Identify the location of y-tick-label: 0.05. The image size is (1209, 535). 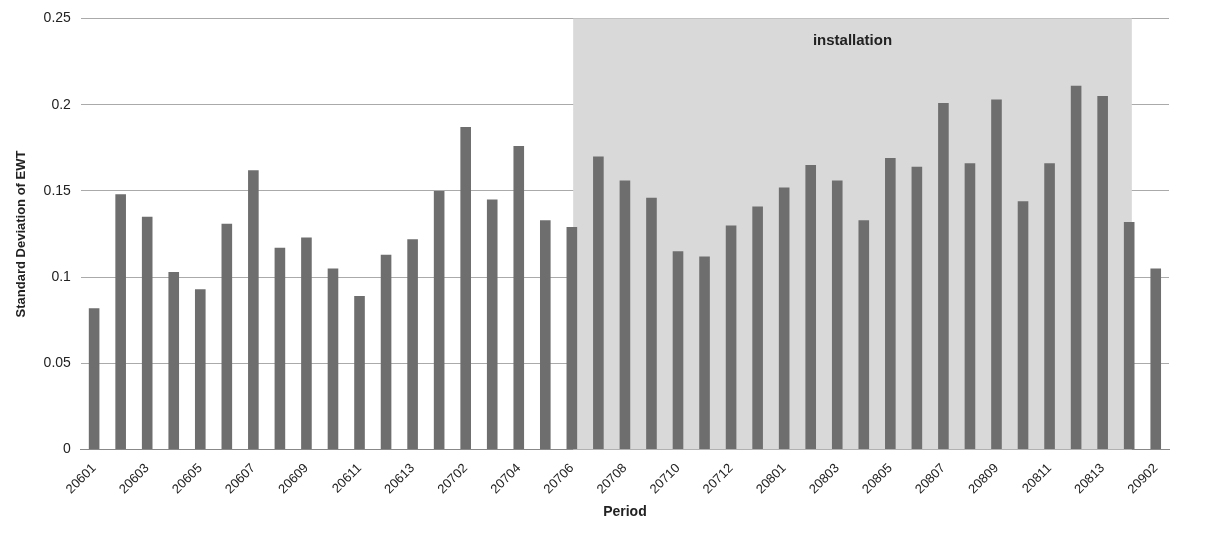
(57, 362).